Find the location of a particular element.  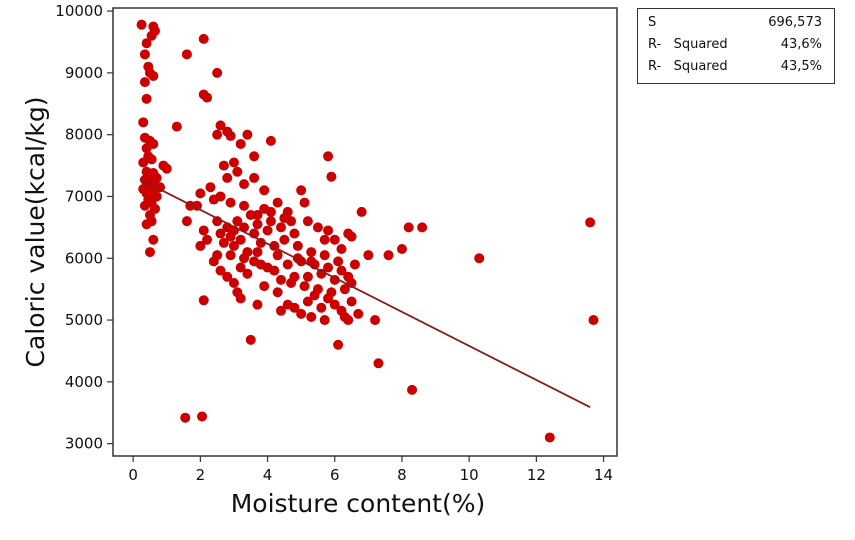

x-axis: 0 2 4 6 8 10 12 14 is located at coordinates (370, 470).